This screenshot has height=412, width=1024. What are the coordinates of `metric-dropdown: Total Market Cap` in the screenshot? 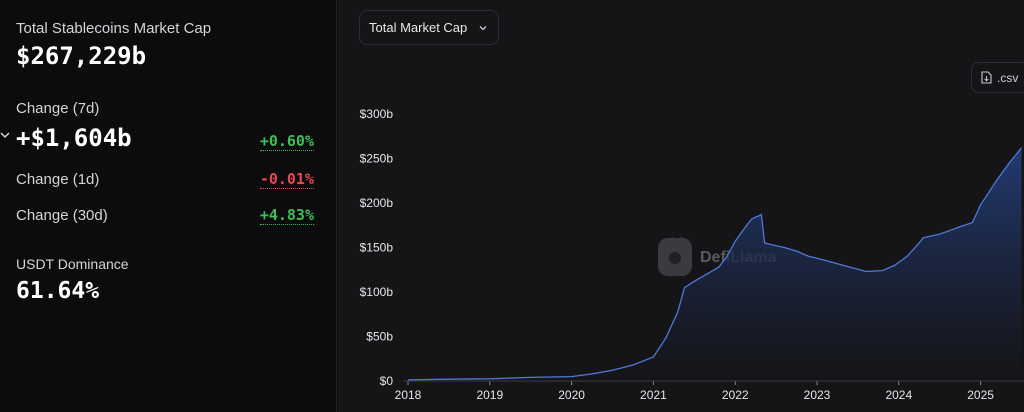 It's located at (429, 27).